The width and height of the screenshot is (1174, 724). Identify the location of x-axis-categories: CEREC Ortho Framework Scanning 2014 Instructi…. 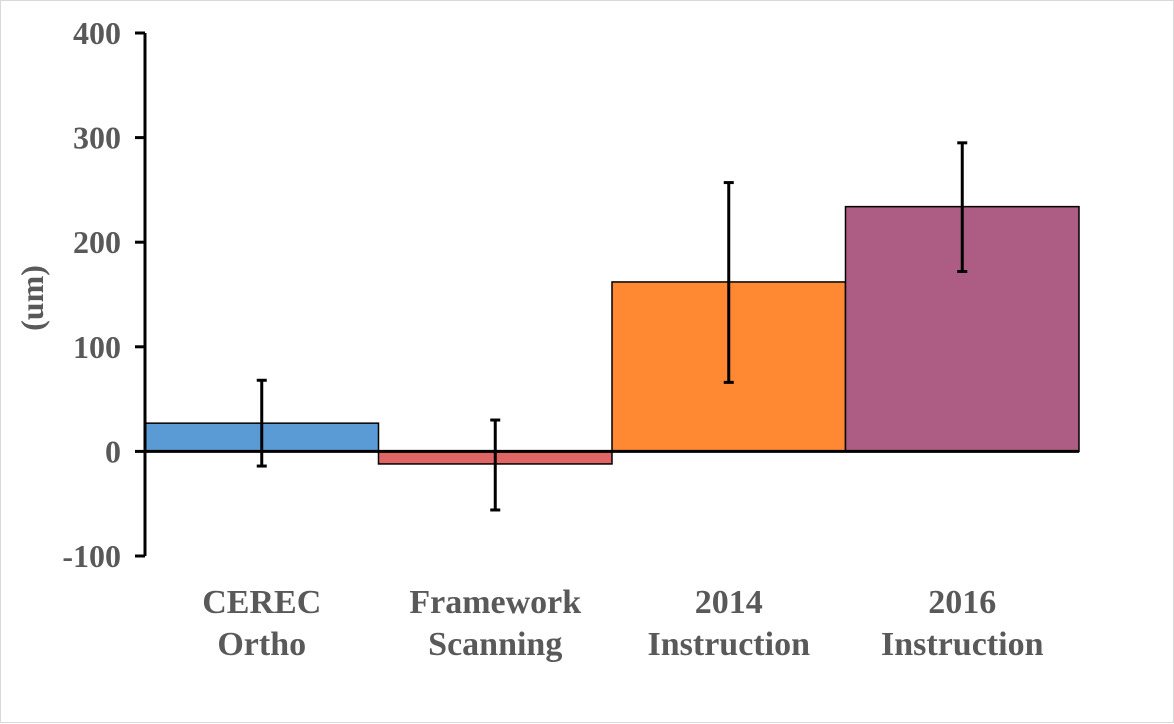
(622, 623).